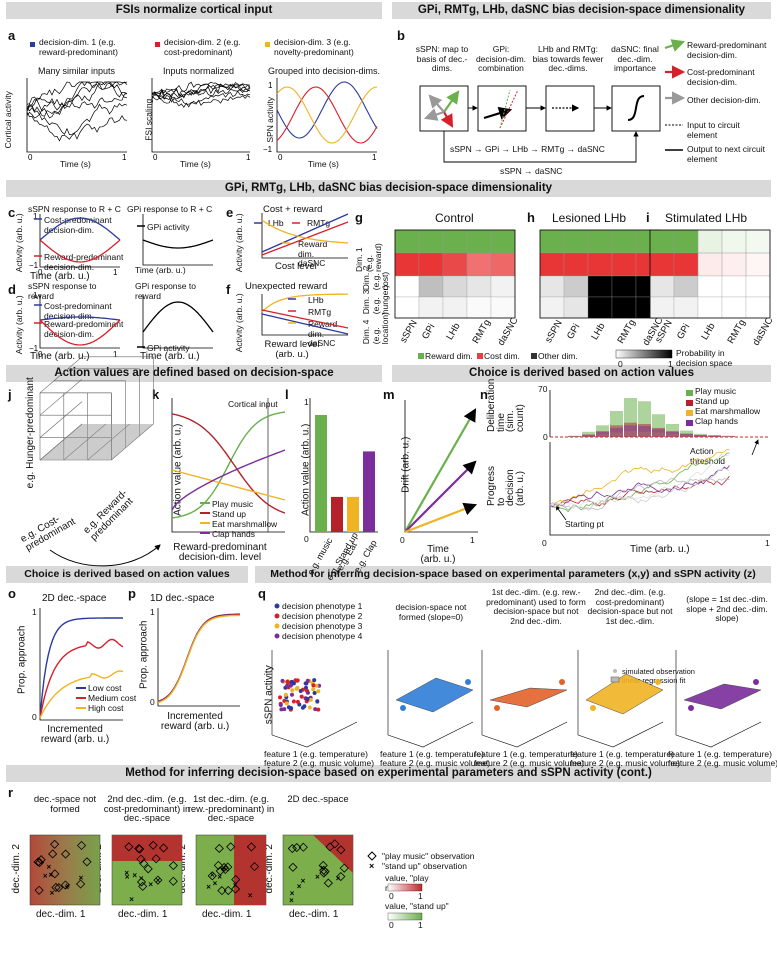 Image resolution: width=777 pixels, height=959 pixels. I want to click on panel-n-histograms, so click(651, 413).